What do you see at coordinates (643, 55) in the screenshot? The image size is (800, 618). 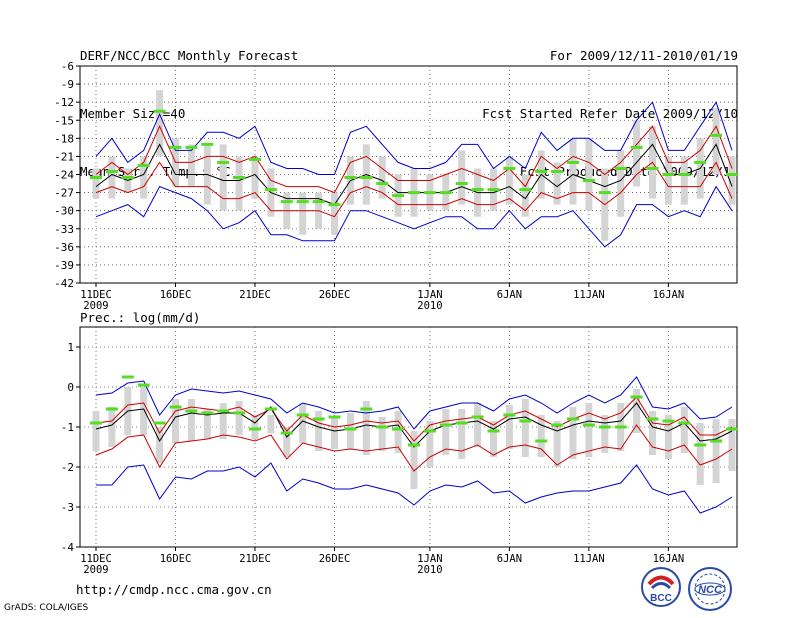 I see `forecast-period-label: For 2009/12/11-2010/01/19` at bounding box center [643, 55].